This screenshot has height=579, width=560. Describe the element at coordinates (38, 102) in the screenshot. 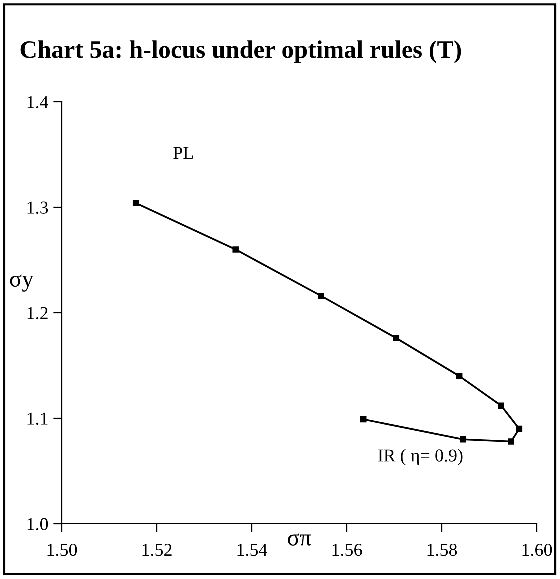

I see `y-tick-label: 1.4` at that location.